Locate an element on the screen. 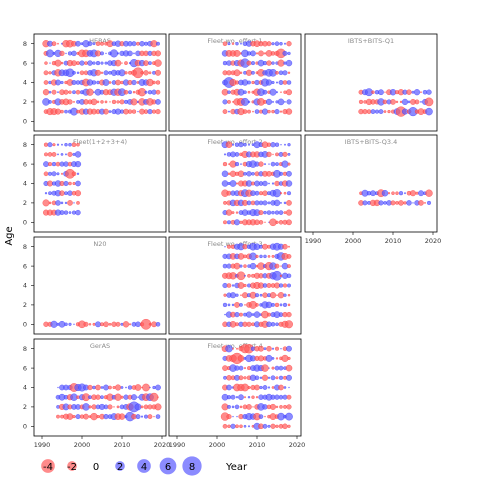  x-tick-label: 2010 is located at coordinates (257, 445).